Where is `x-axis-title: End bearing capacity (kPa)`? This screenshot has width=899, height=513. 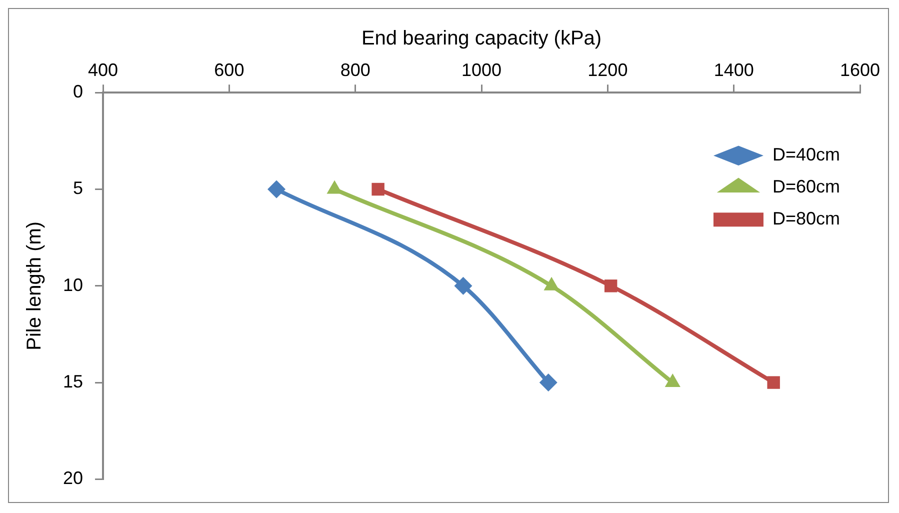 x-axis-title: End bearing capacity (kPa) is located at coordinates (481, 39).